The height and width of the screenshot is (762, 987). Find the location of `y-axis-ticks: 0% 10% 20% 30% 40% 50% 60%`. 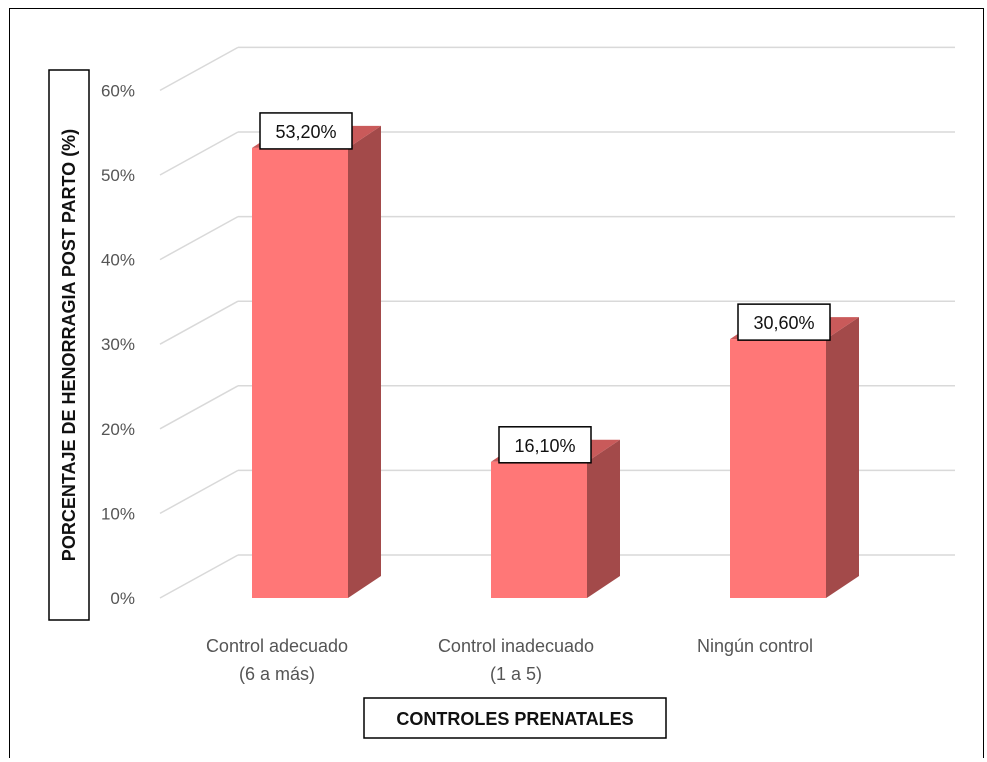

y-axis-ticks: 0% 10% 20% 30% 40% 50% 60% is located at coordinates (118, 344).